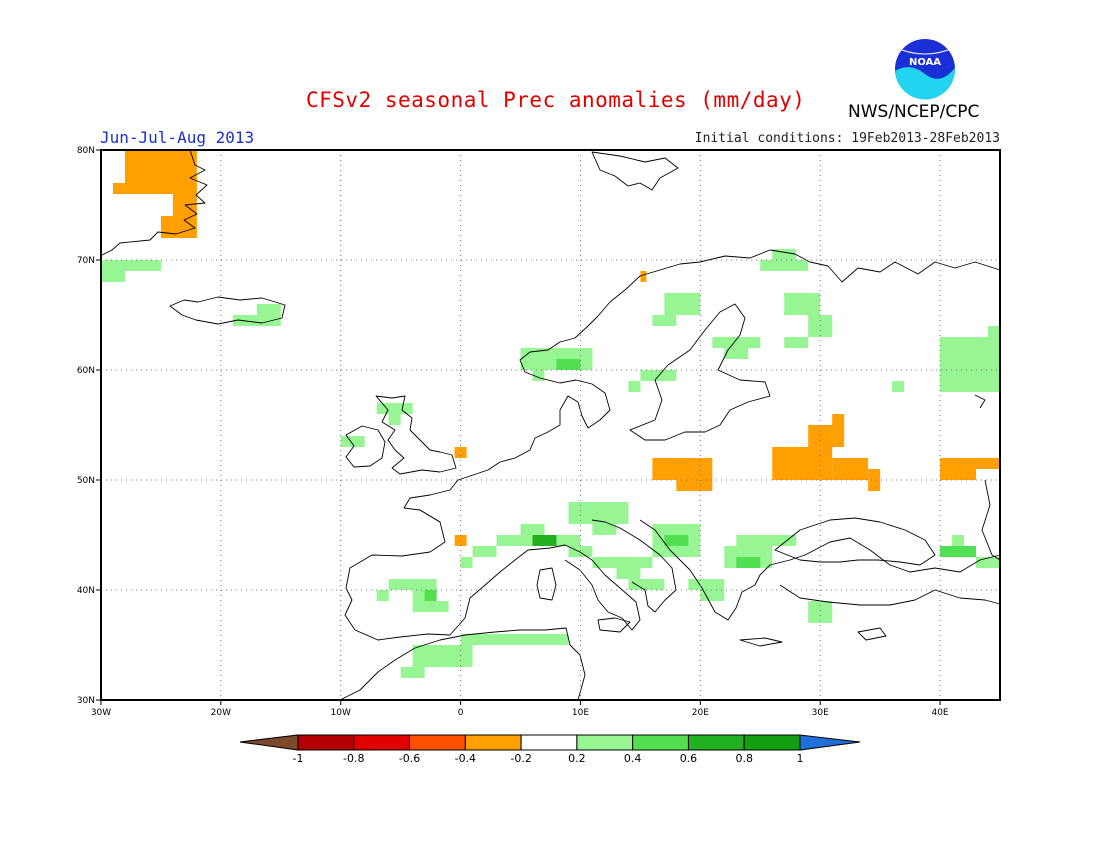 The height and width of the screenshot is (850, 1100). Describe the element at coordinates (556, 100) in the screenshot. I see `chart-title: CFSv2 seasonal Prec anomalies (mm/day)` at that location.